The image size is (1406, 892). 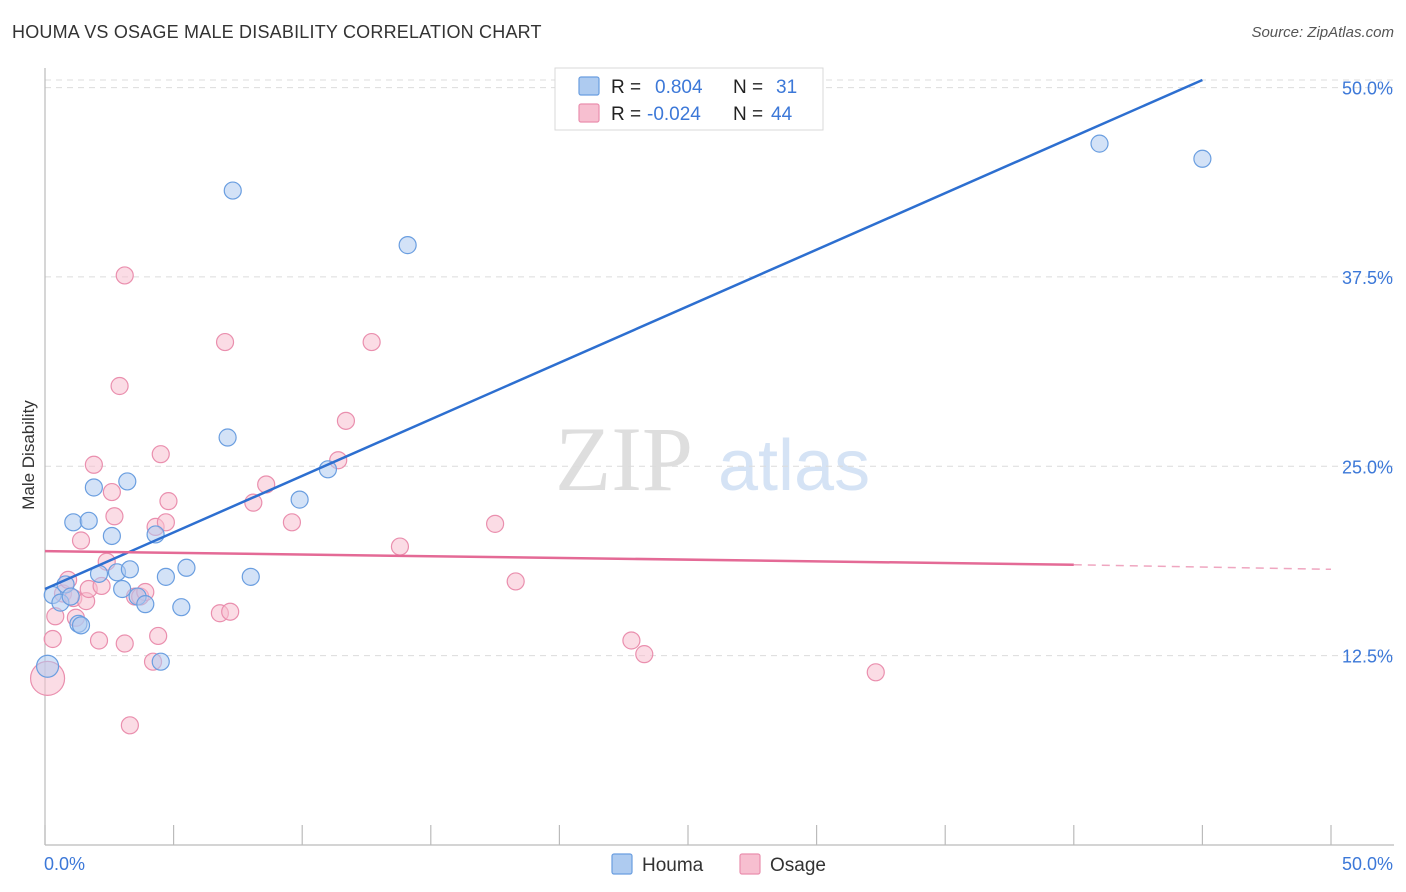 What do you see at coordinates (1202, 567) in the screenshot?
I see `osage-trendline-extension` at bounding box center [1202, 567].